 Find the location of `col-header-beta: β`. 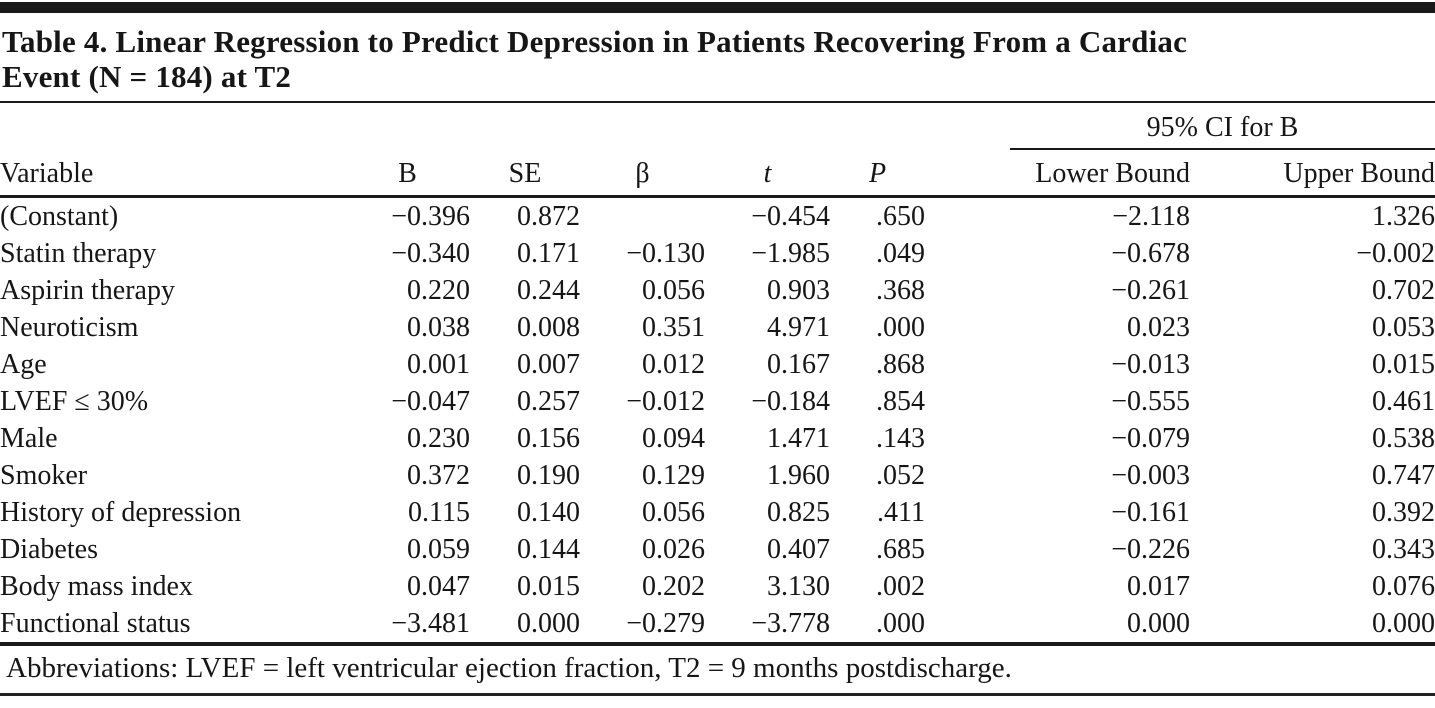

col-header-beta: β is located at coordinates (642, 174).